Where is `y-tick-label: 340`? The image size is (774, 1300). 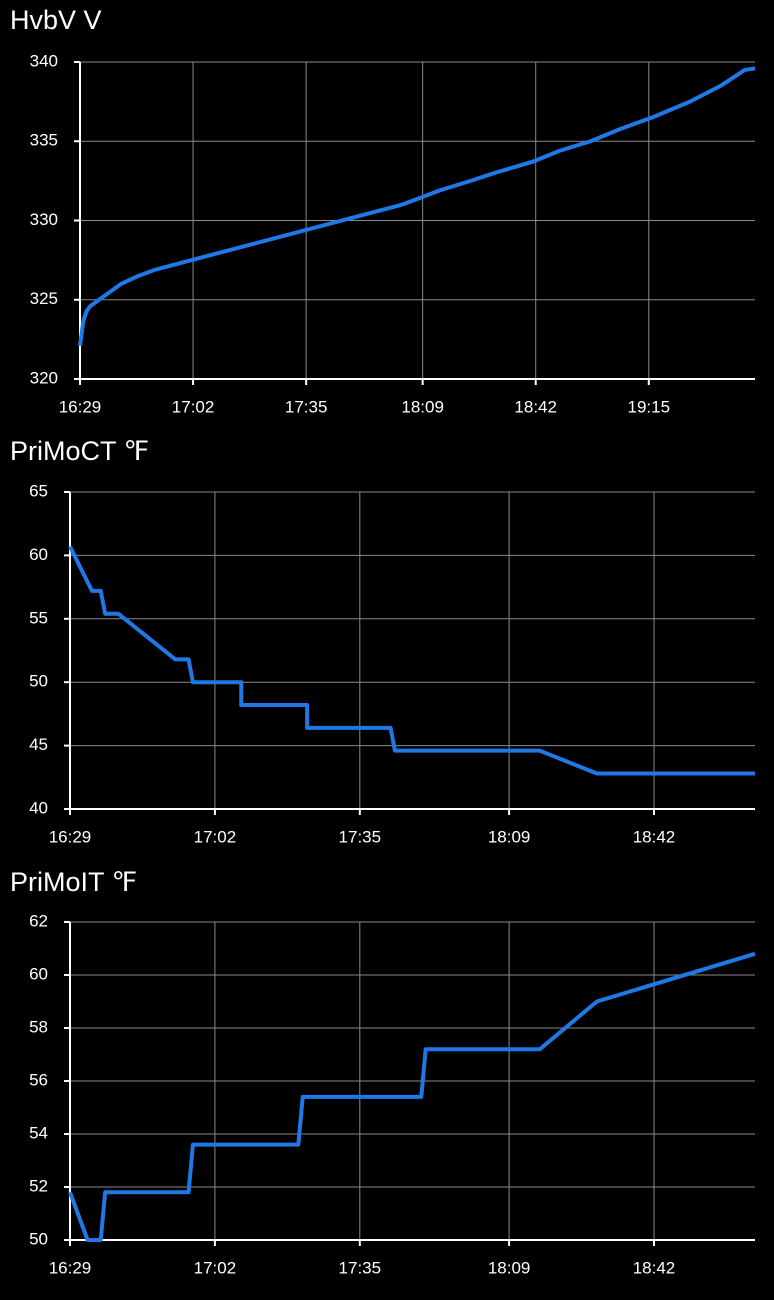
y-tick-label: 340 is located at coordinates (44, 60).